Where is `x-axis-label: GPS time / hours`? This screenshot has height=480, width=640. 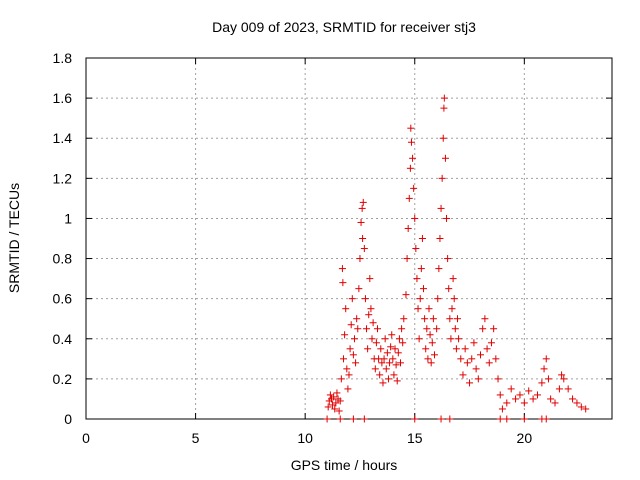
x-axis-label: GPS time / hours is located at coordinates (344, 465).